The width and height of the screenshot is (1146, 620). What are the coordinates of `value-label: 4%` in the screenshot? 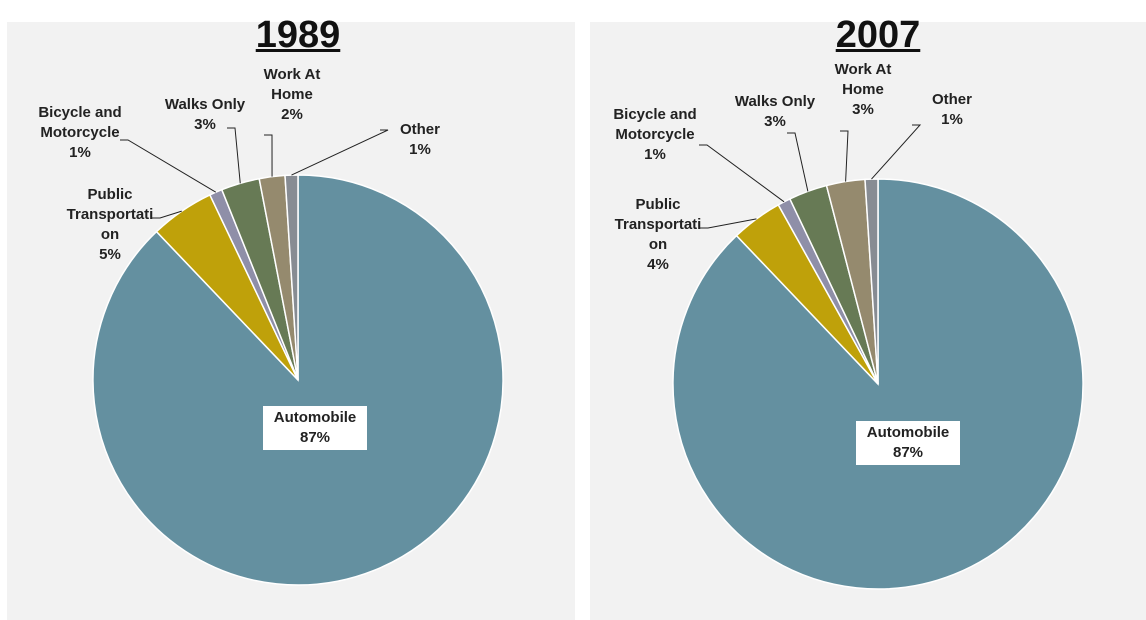 It's located at (658, 264).